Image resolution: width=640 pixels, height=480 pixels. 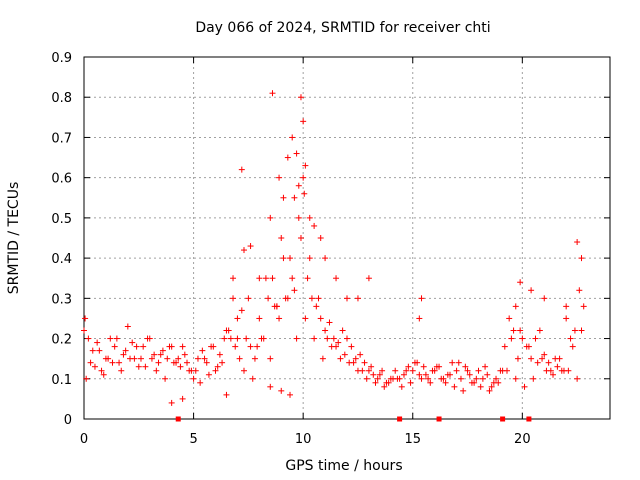 What do you see at coordinates (343, 466) in the screenshot?
I see `x-axis-label: GPS time / hours` at bounding box center [343, 466].